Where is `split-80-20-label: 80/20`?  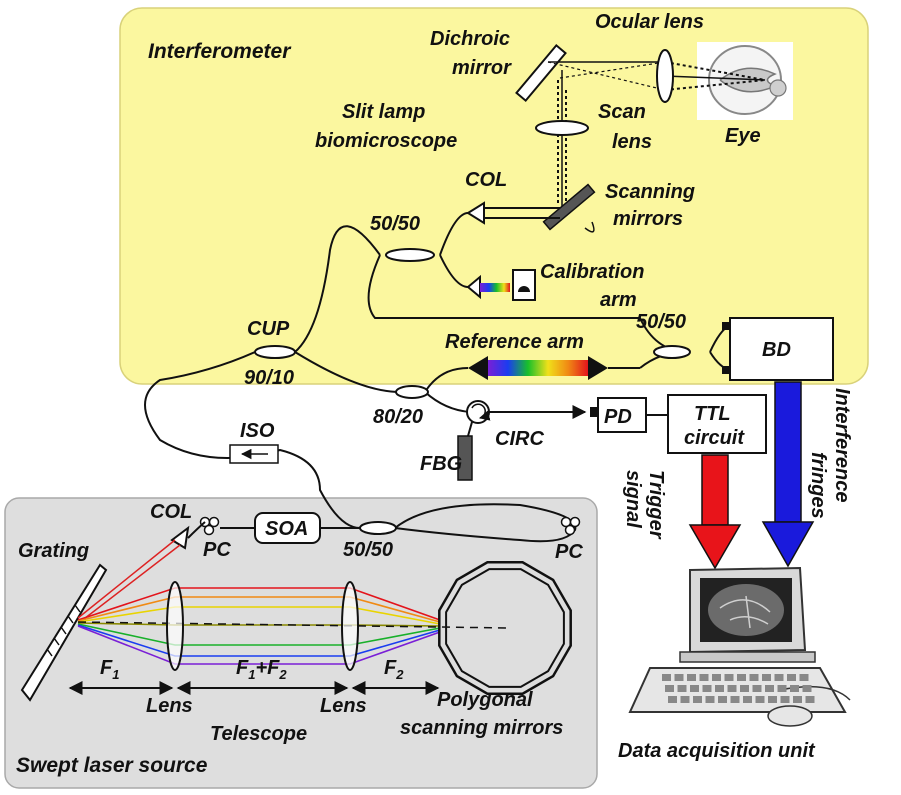
split-80-20-label: 80/20 is located at coordinates (398, 417).